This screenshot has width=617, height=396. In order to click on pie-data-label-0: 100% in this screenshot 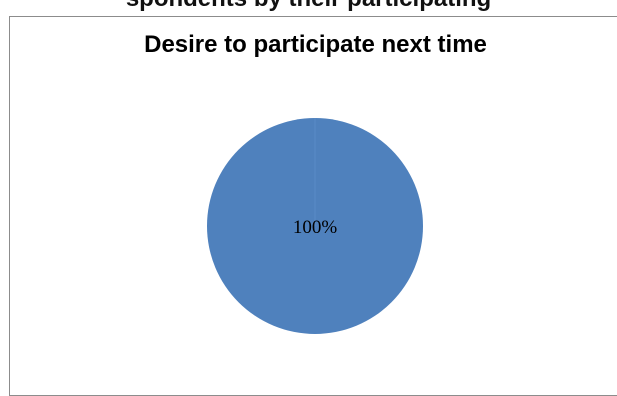, I will do `click(315, 227)`.